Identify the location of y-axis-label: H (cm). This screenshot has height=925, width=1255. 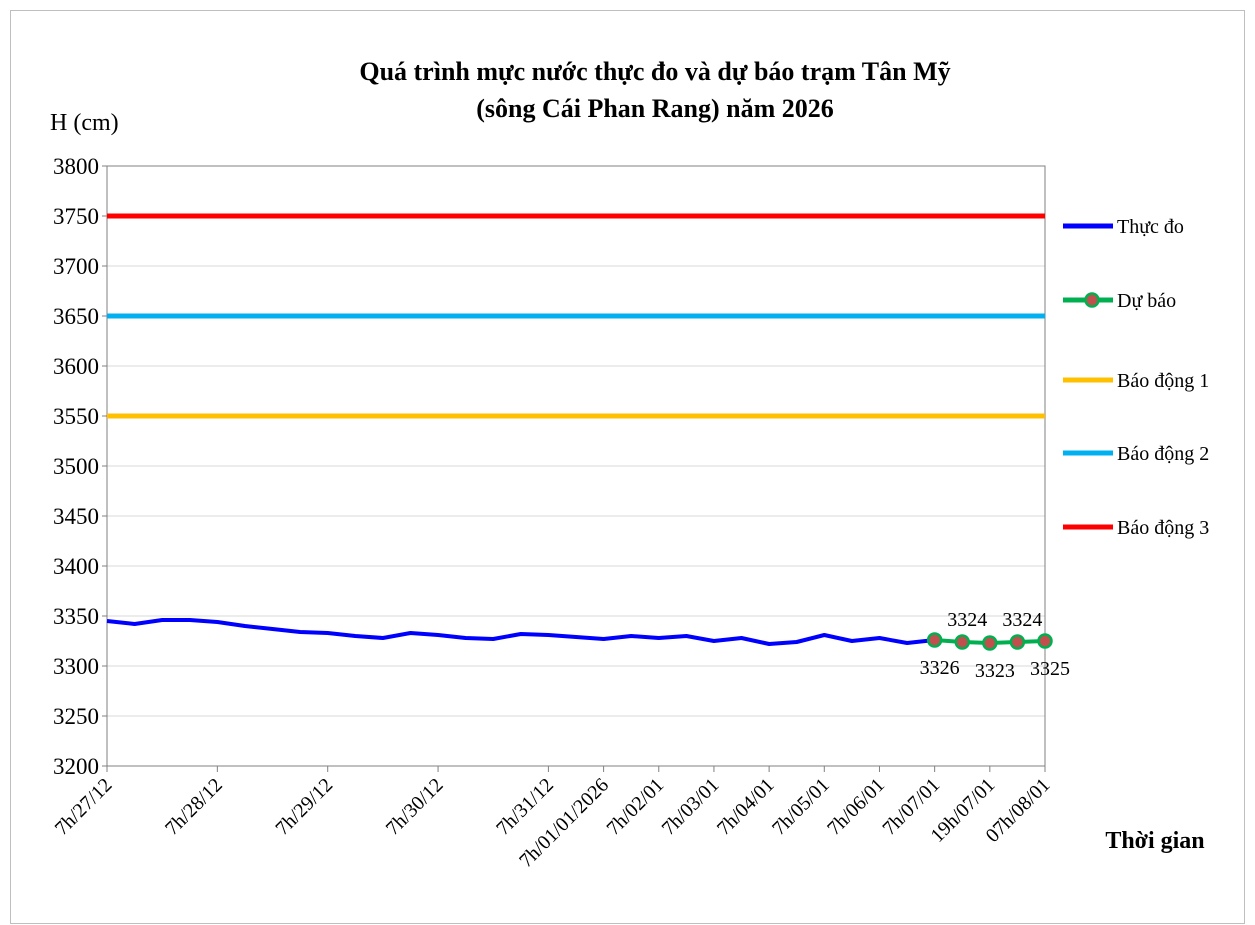
(84, 123).